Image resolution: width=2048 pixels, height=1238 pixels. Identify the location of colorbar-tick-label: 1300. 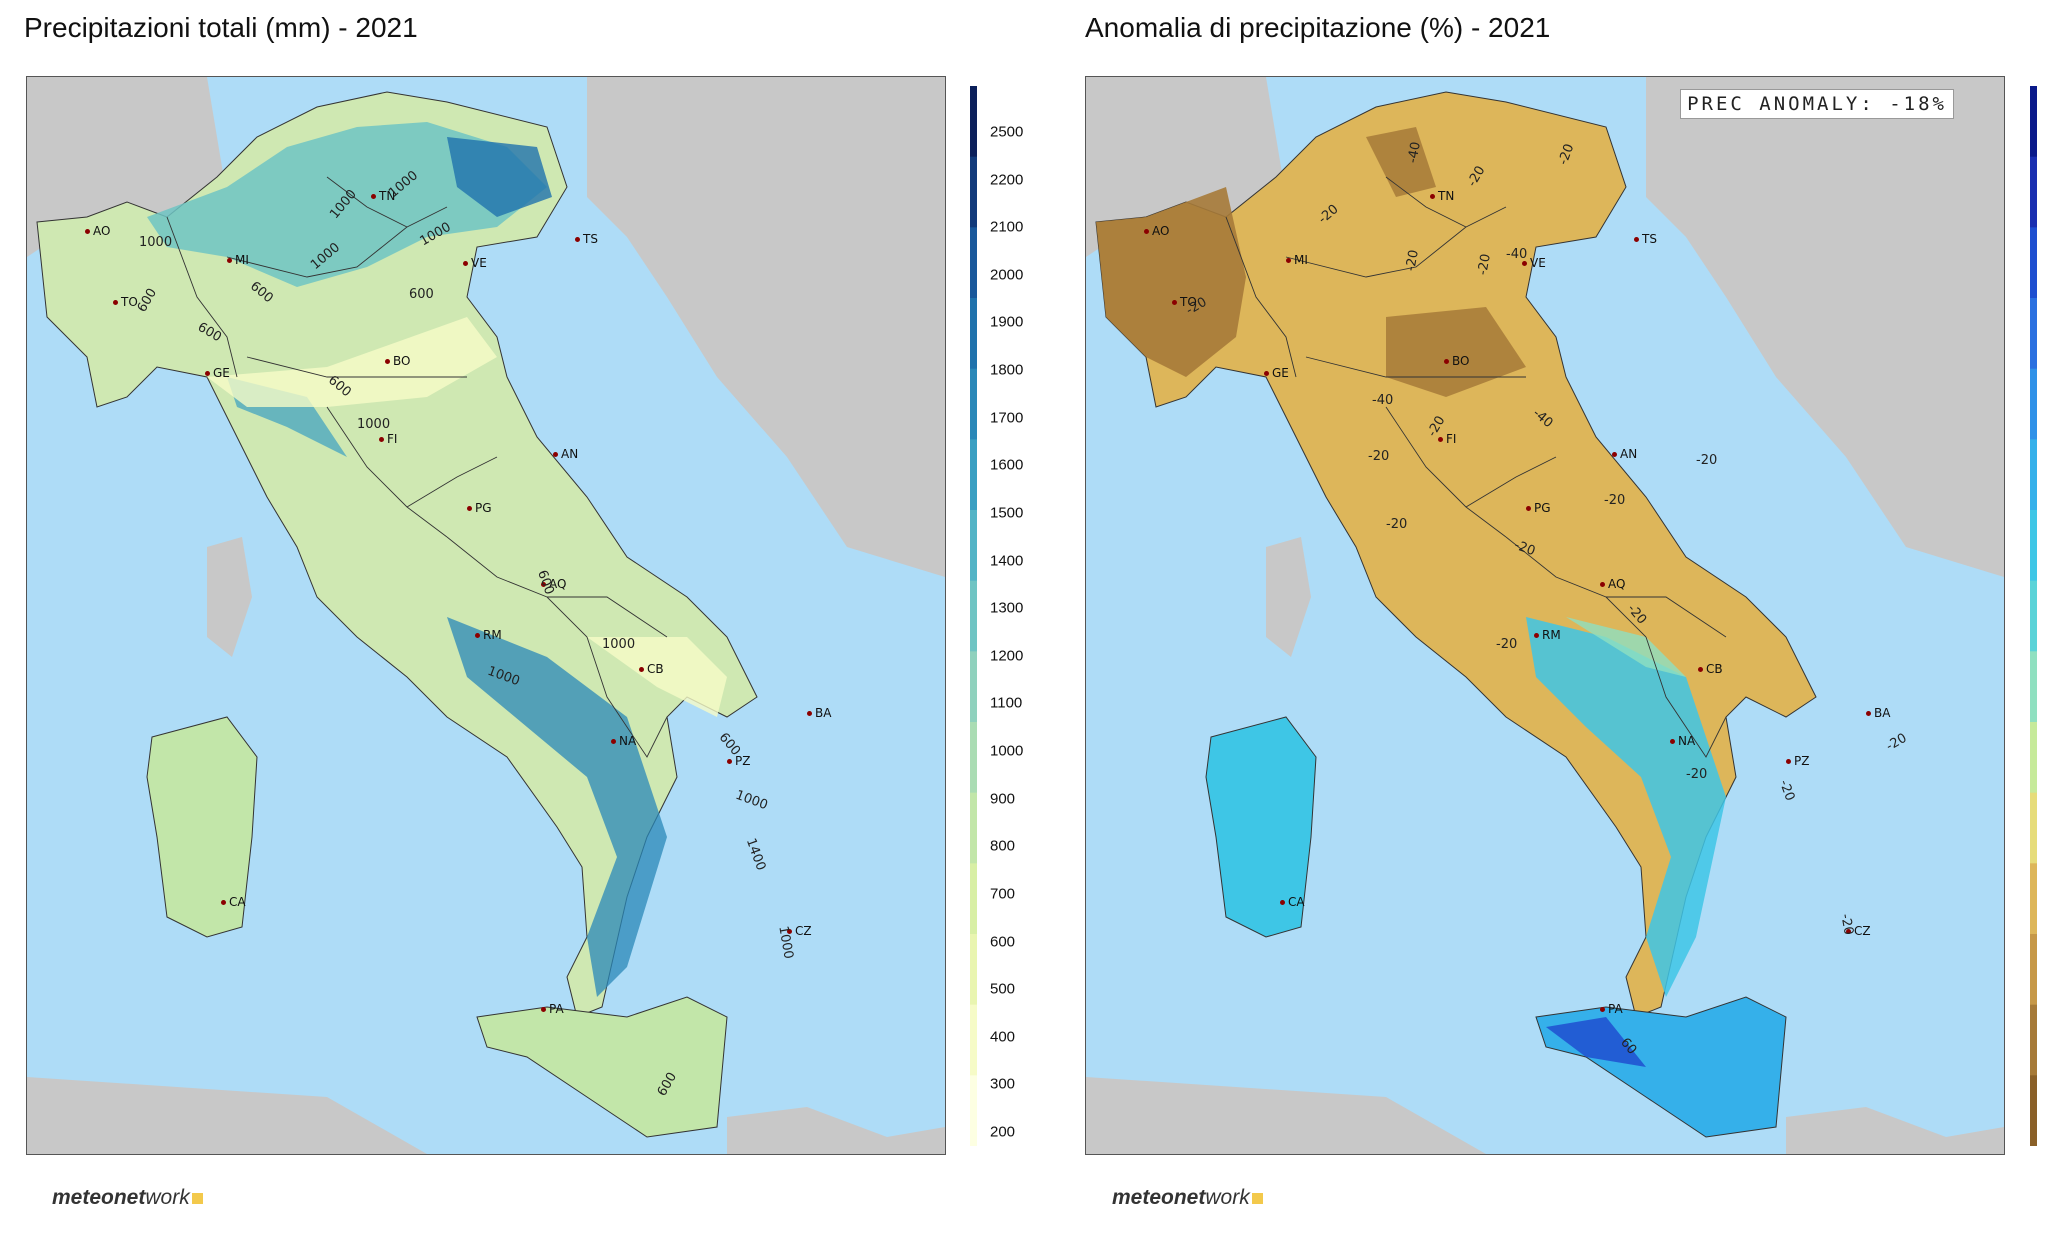
(1007, 608).